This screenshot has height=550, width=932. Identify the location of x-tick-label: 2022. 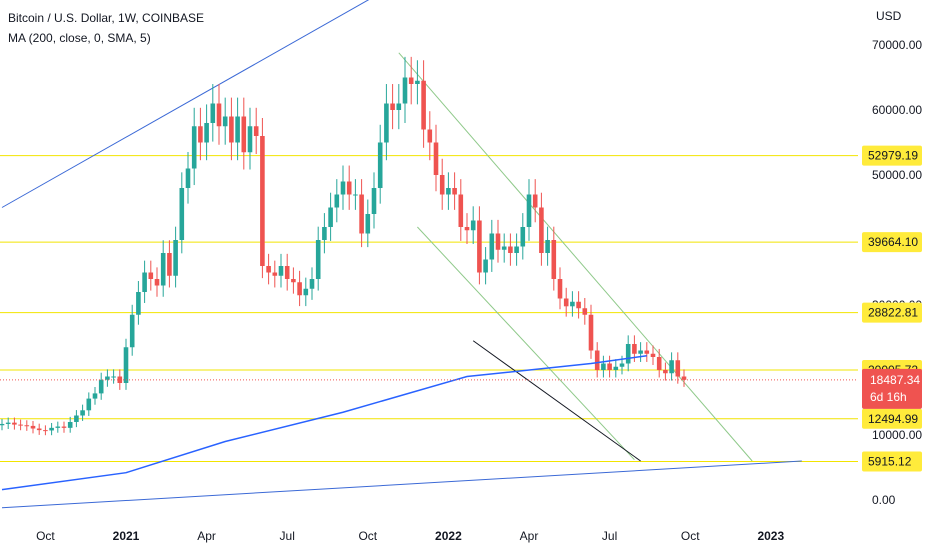
(448, 536).